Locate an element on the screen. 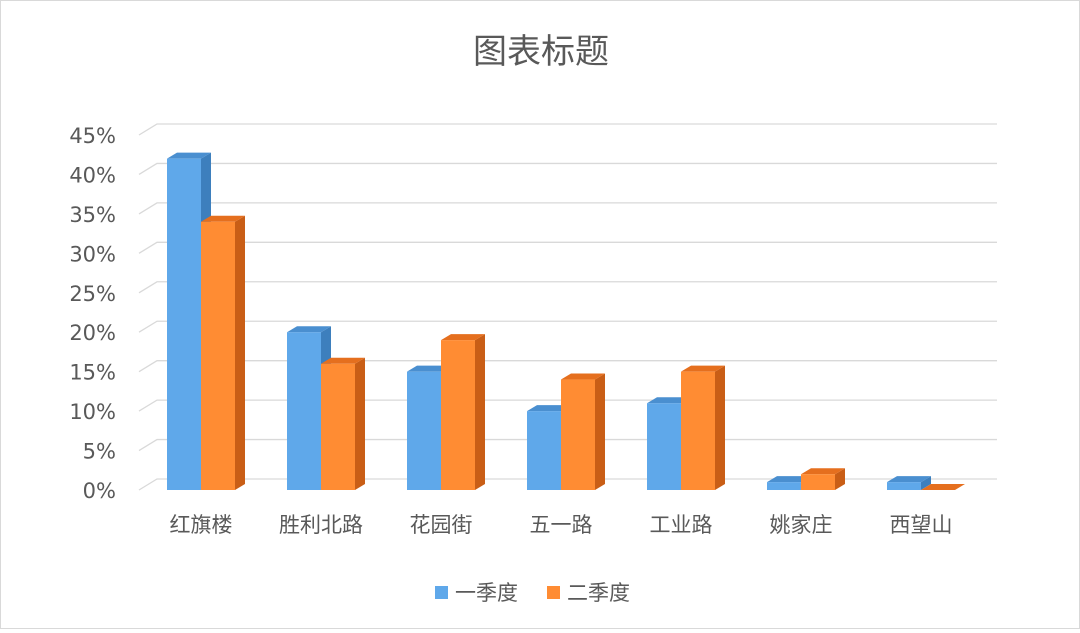 The height and width of the screenshot is (633, 1080). x-category-label: 五一路 is located at coordinates (561, 525).